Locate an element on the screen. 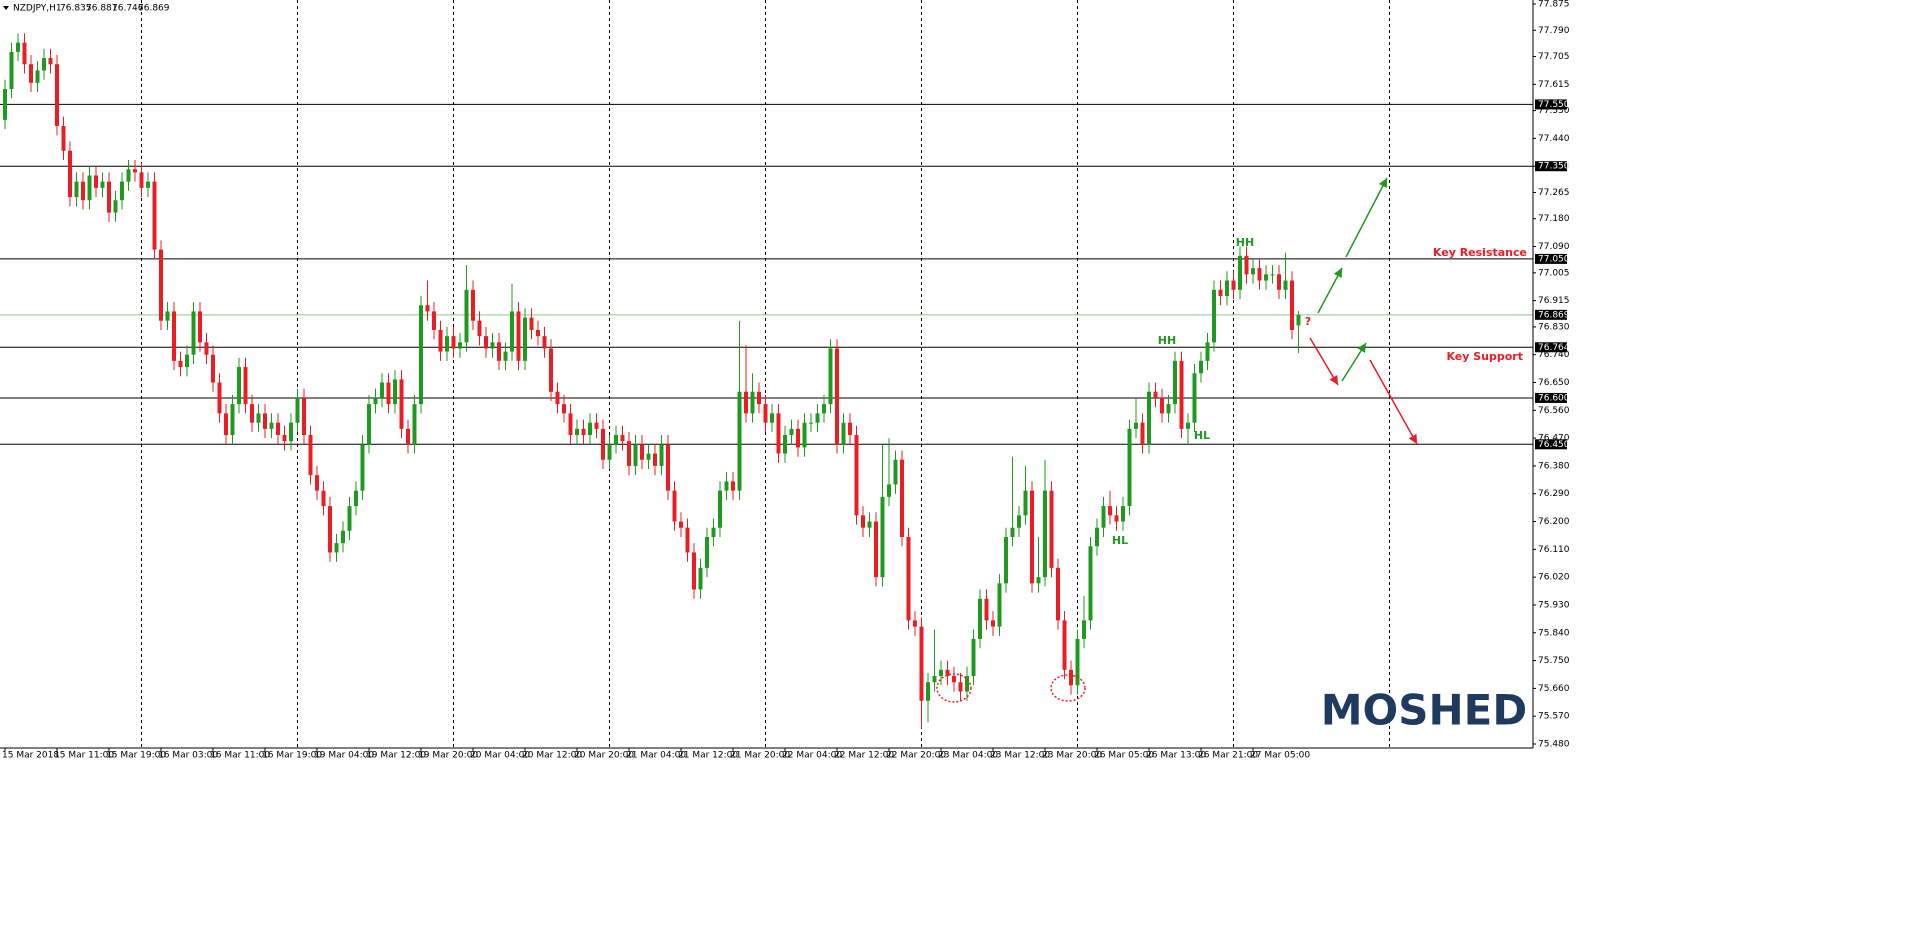  hl-label: HL is located at coordinates (1120, 540).